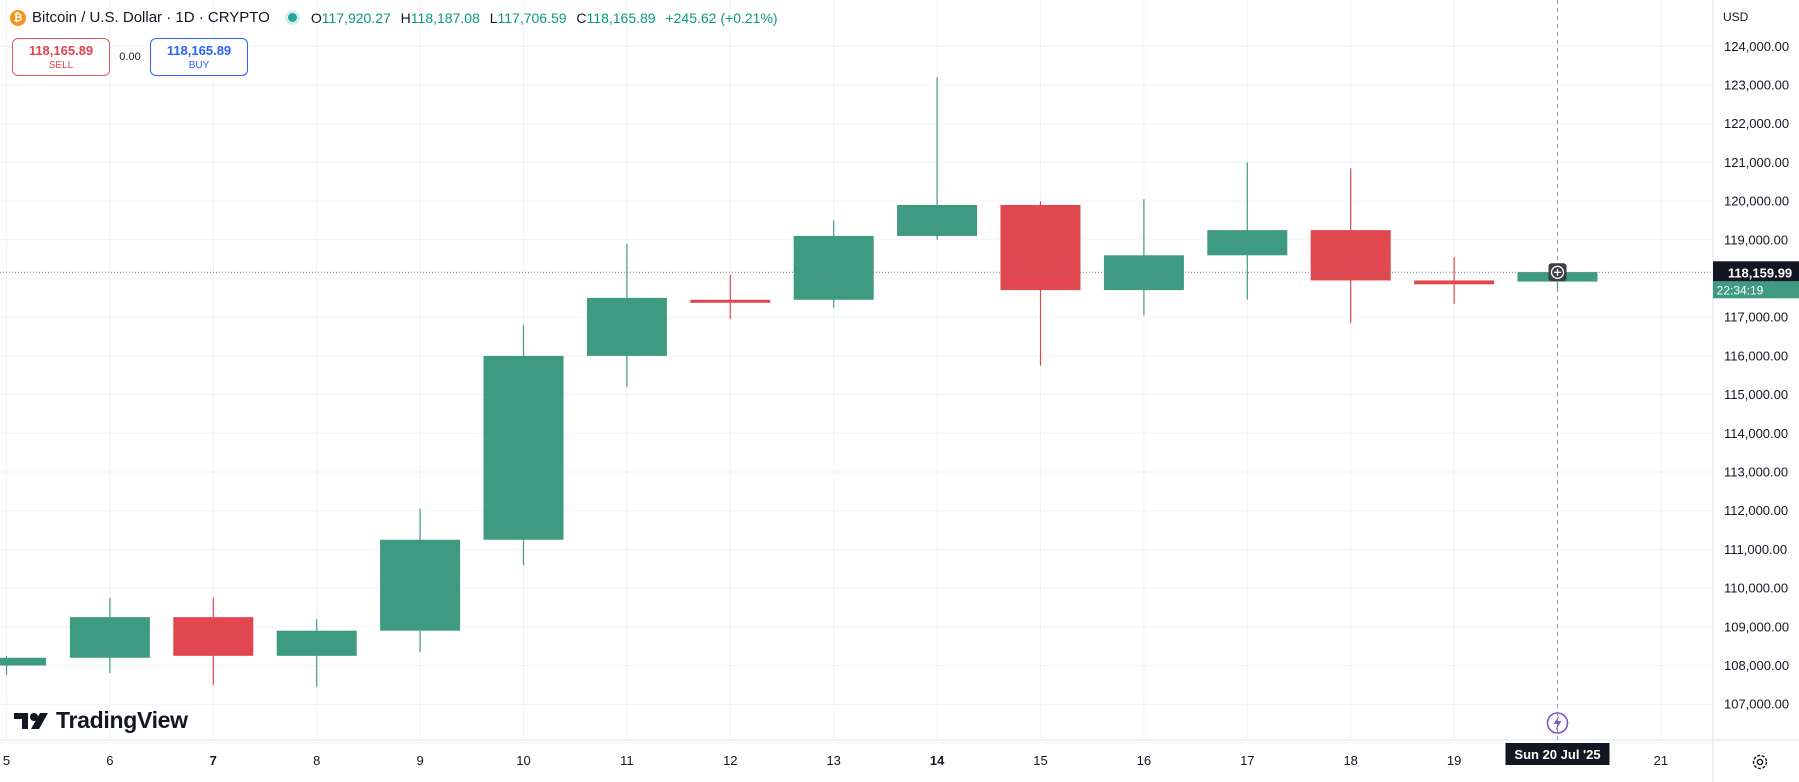 The image size is (1799, 782). What do you see at coordinates (1756, 85) in the screenshot?
I see `y-tick-label: 123,000.00` at bounding box center [1756, 85].